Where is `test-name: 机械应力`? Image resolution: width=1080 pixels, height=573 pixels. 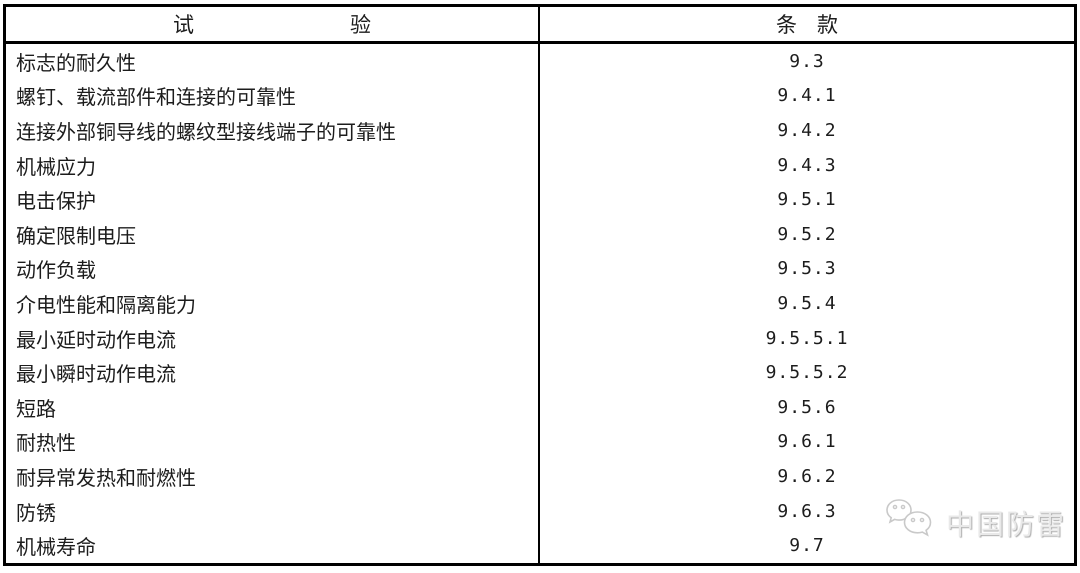 test-name: 机械应力 is located at coordinates (56, 167).